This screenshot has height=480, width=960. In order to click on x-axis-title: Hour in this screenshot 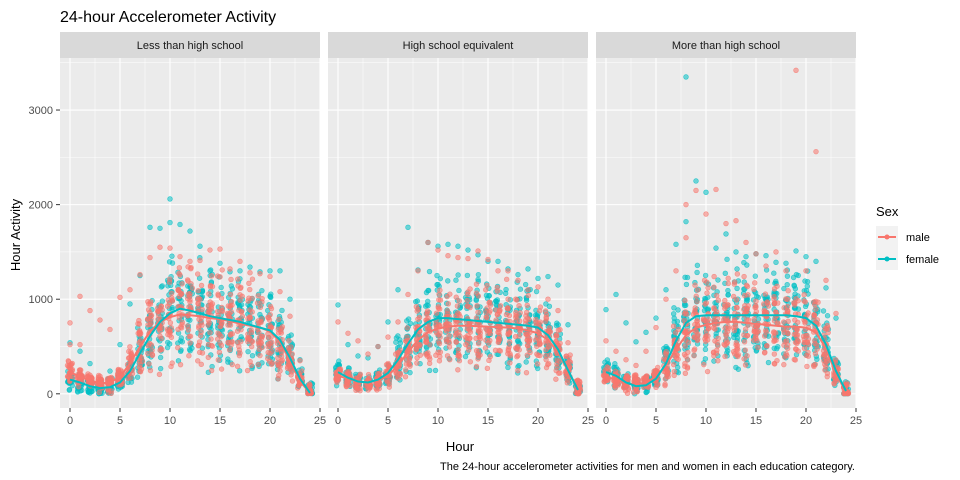, I will do `click(460, 446)`.